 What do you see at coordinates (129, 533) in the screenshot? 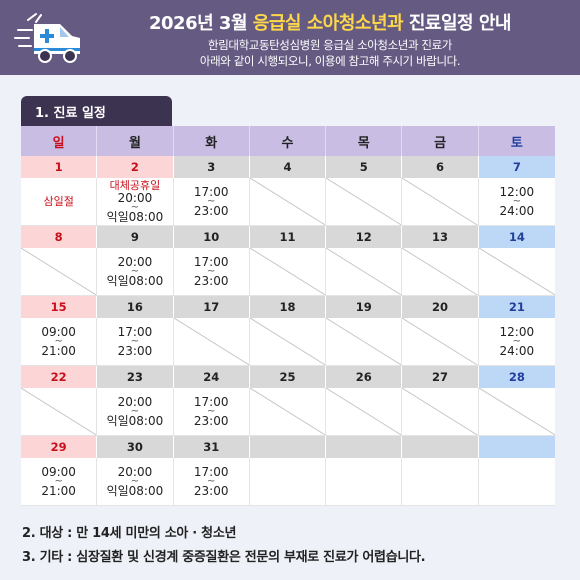
I see `footer-target: 2. 대상 : 만 14세 미만의 소아 · 청소년` at bounding box center [129, 533].